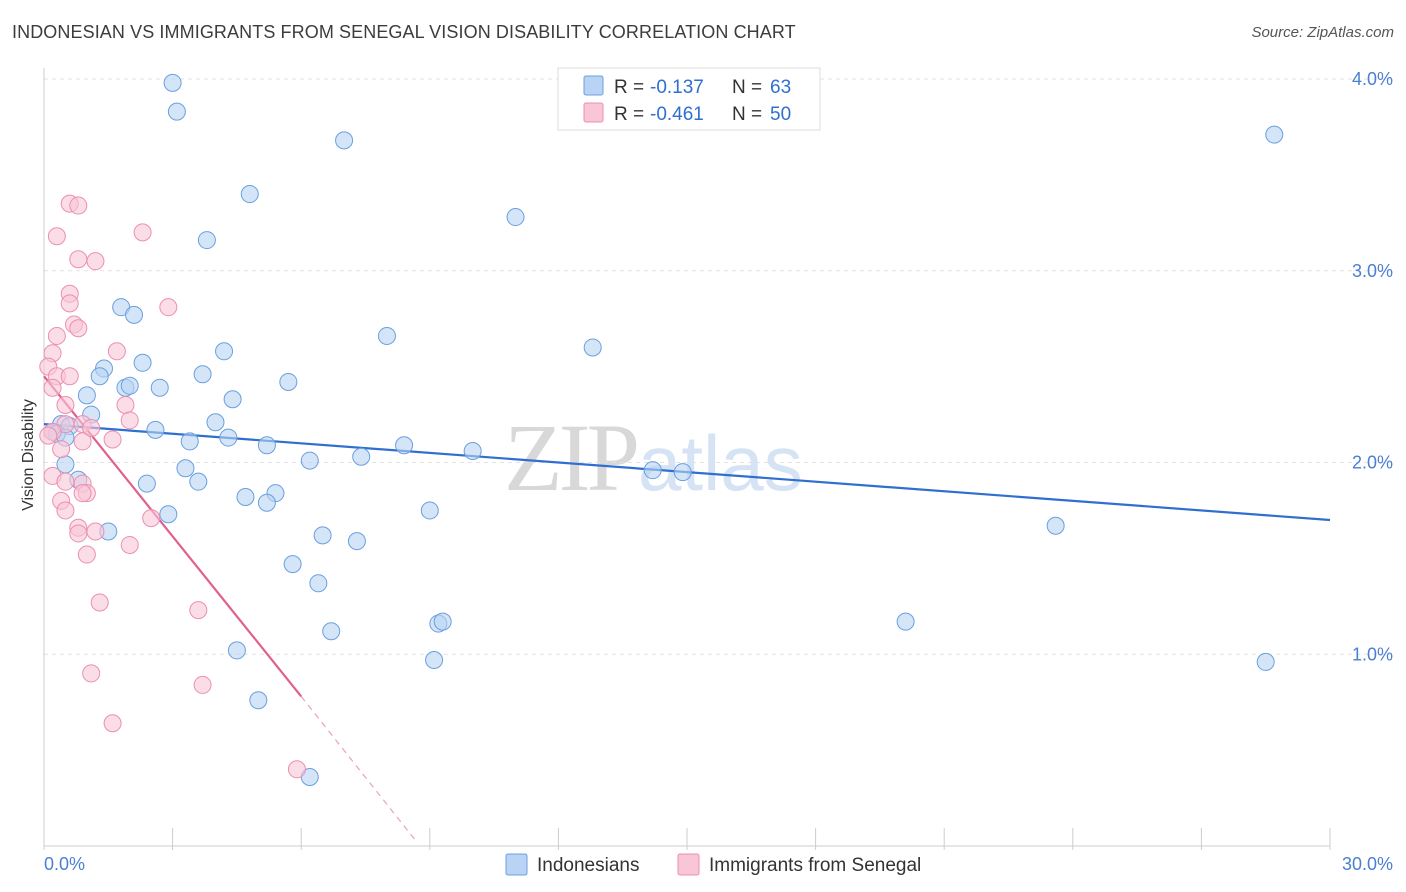  I want to click on legend-label-indonesians: Indonesians, so click(588, 865).